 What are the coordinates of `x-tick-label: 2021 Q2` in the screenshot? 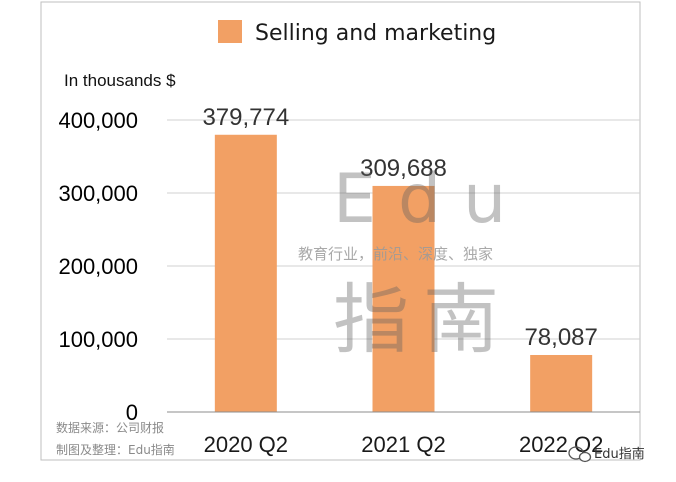 It's located at (403, 444).